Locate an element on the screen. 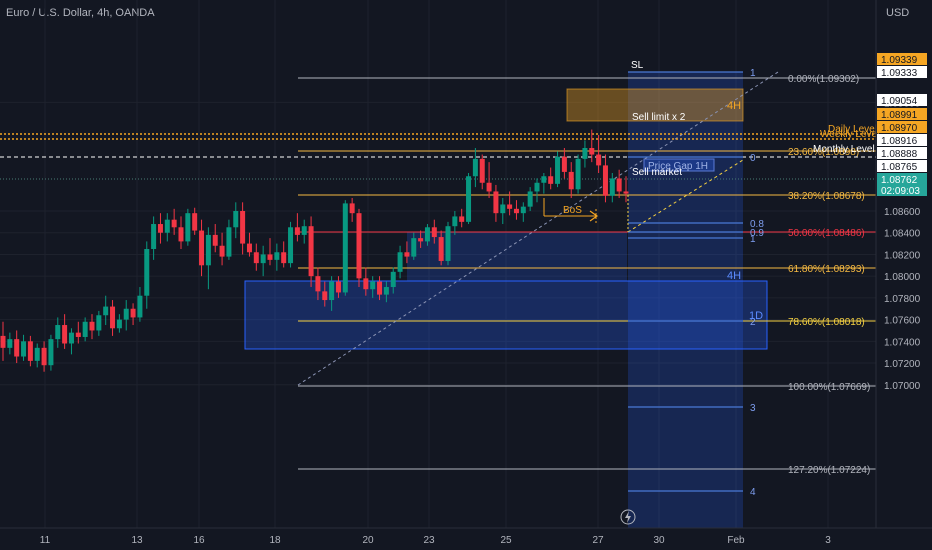  lightning-icon is located at coordinates (628, 517).